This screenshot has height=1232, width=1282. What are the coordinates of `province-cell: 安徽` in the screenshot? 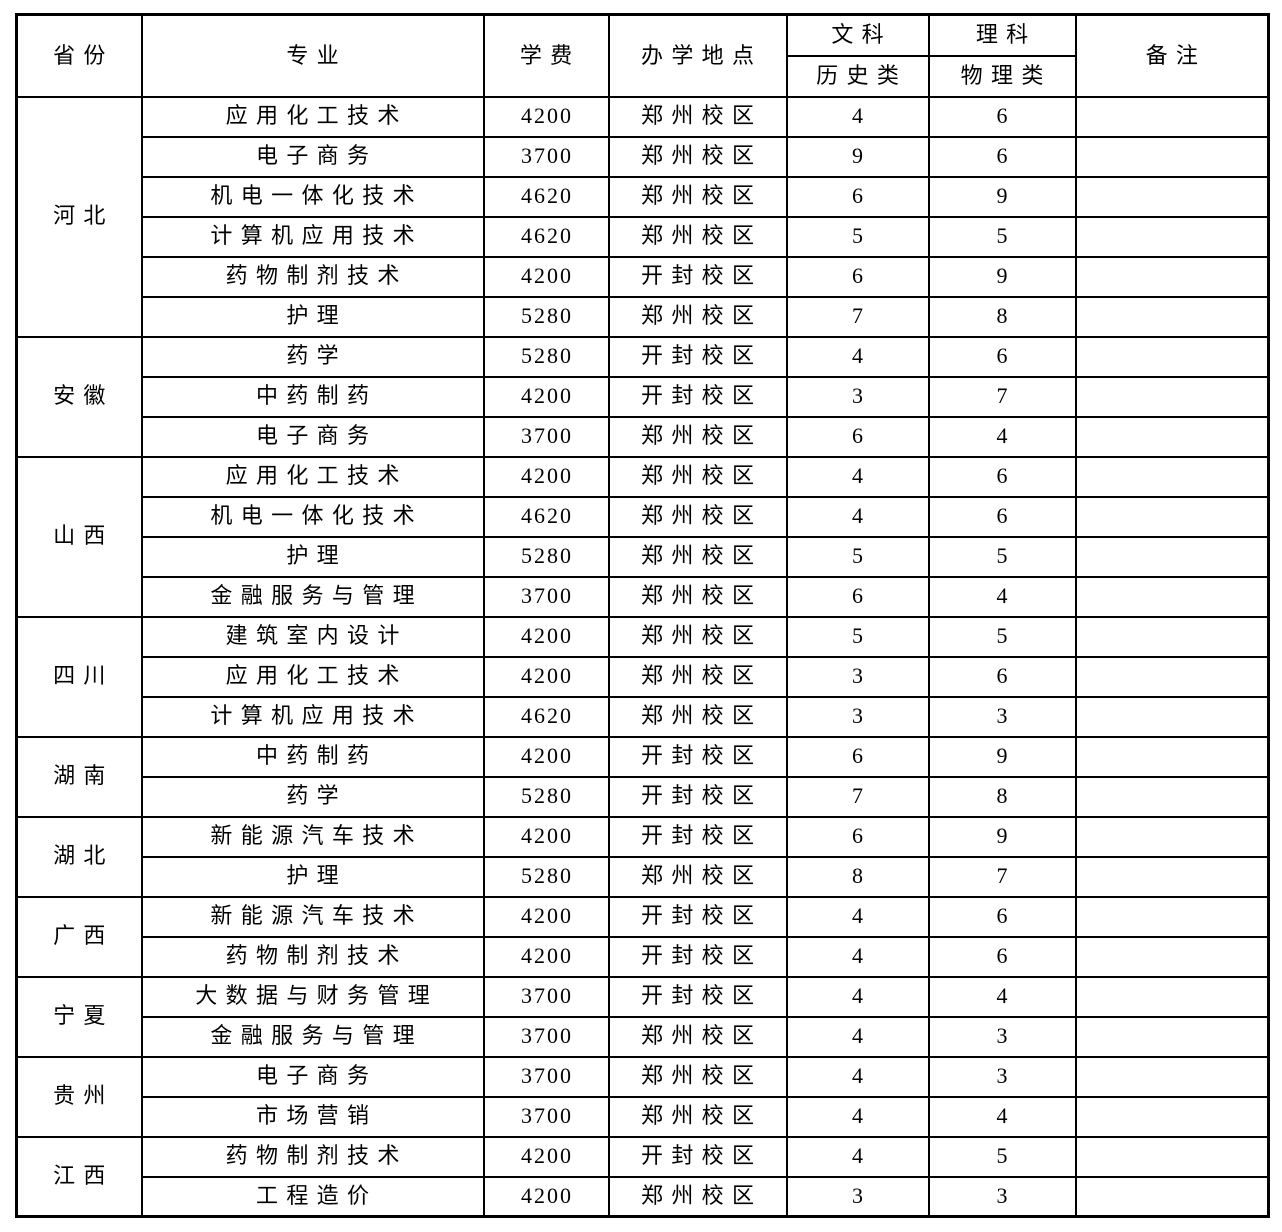 It's located at (79, 396).